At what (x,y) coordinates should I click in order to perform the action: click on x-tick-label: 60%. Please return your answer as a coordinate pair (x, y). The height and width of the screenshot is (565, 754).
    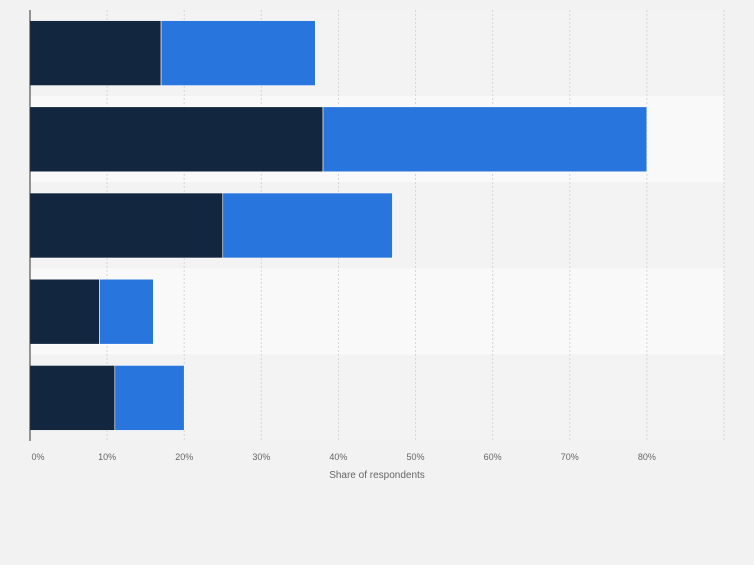
    Looking at the image, I should click on (493, 457).